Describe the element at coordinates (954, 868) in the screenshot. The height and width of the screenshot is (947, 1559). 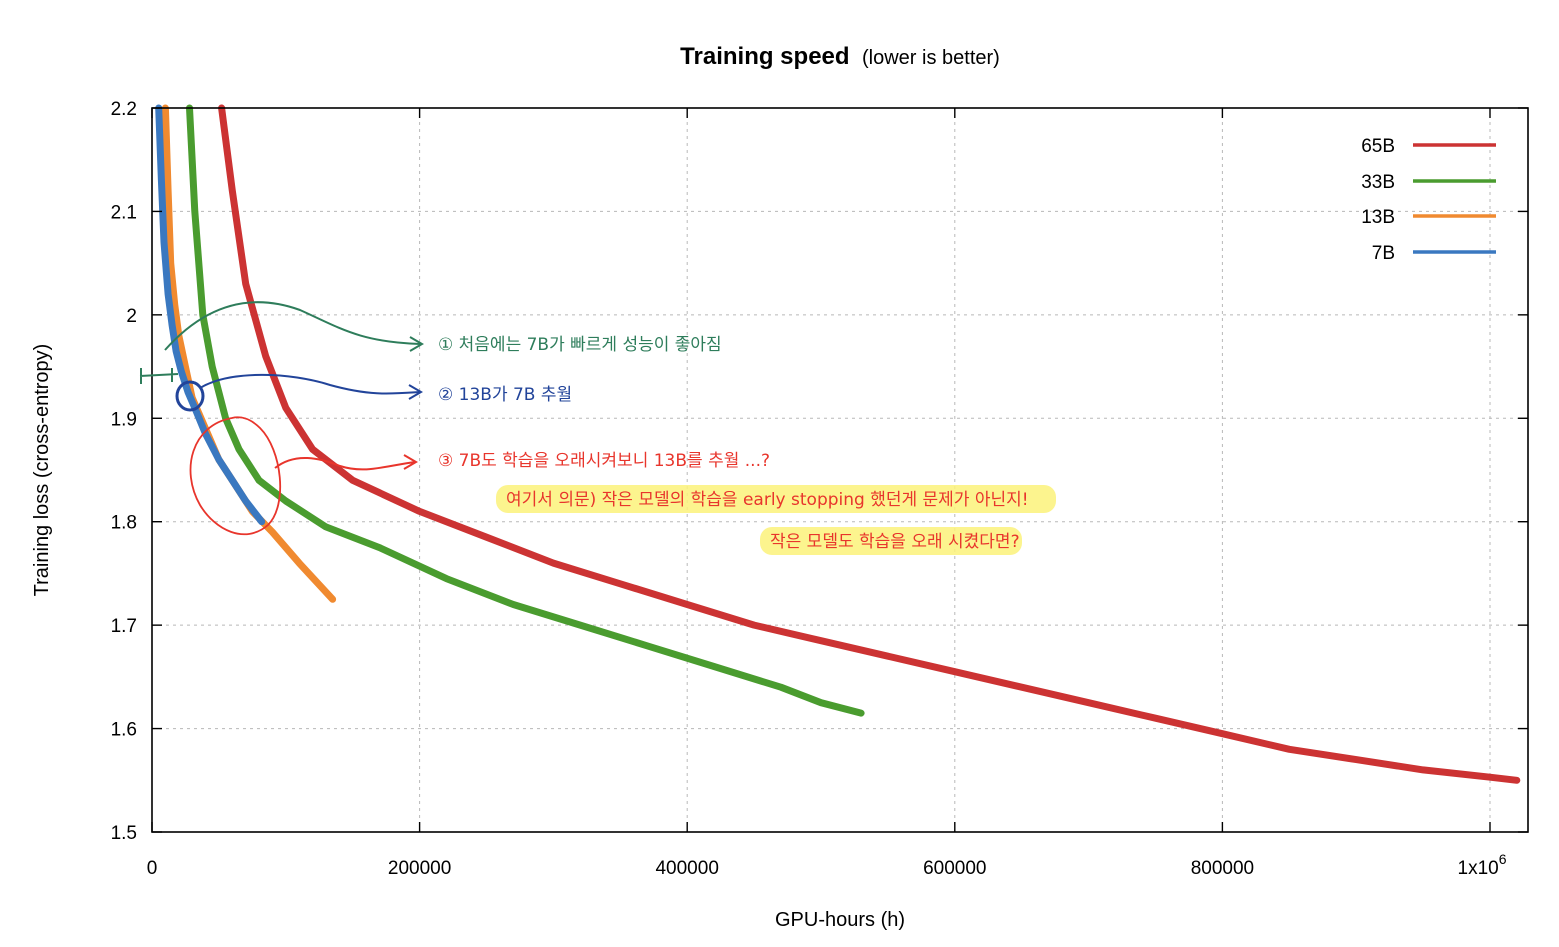
I see `x-tick-label: 600000` at that location.